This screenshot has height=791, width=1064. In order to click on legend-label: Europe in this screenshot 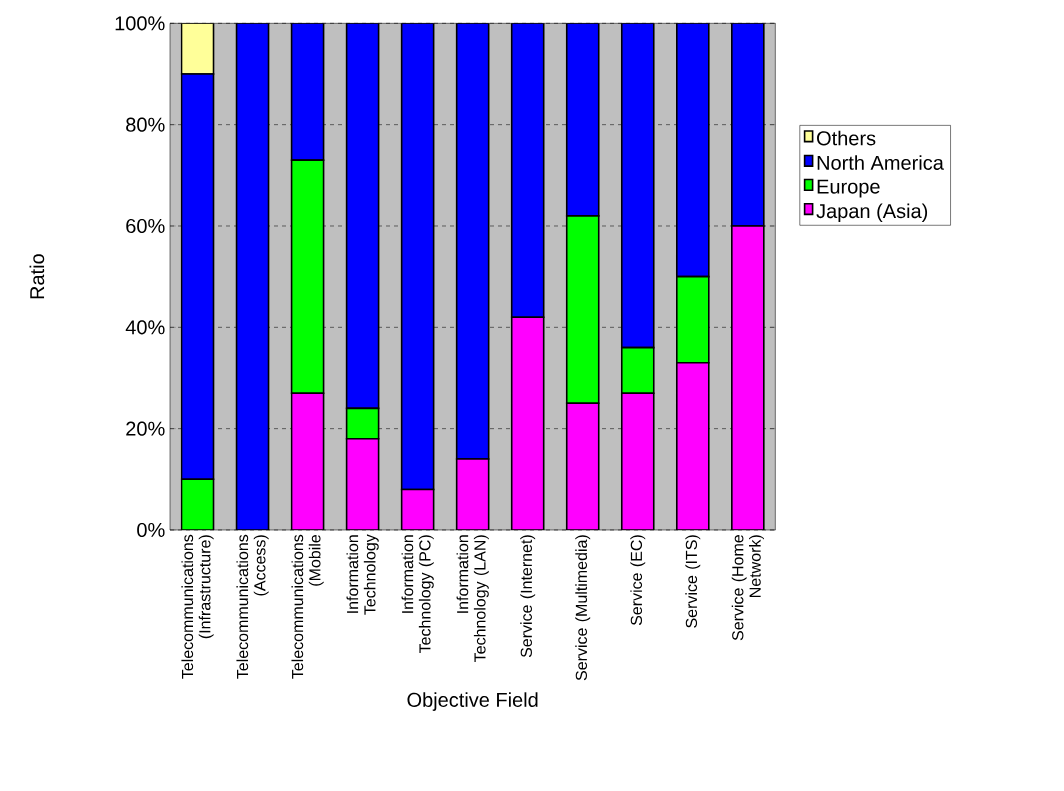, I will do `click(848, 188)`.